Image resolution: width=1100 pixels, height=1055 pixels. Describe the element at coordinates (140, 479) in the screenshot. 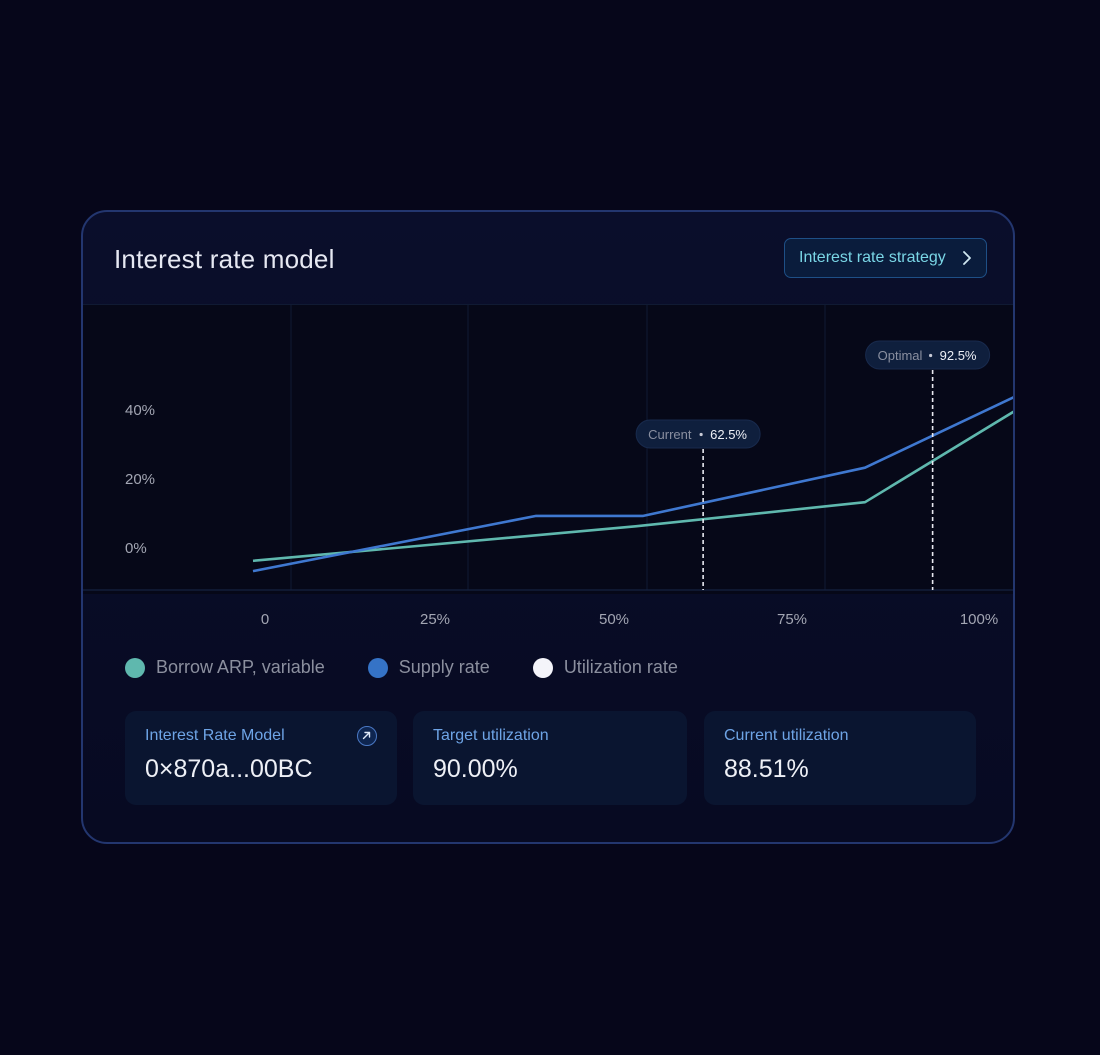

I see `y-tick-label: 20%` at that location.